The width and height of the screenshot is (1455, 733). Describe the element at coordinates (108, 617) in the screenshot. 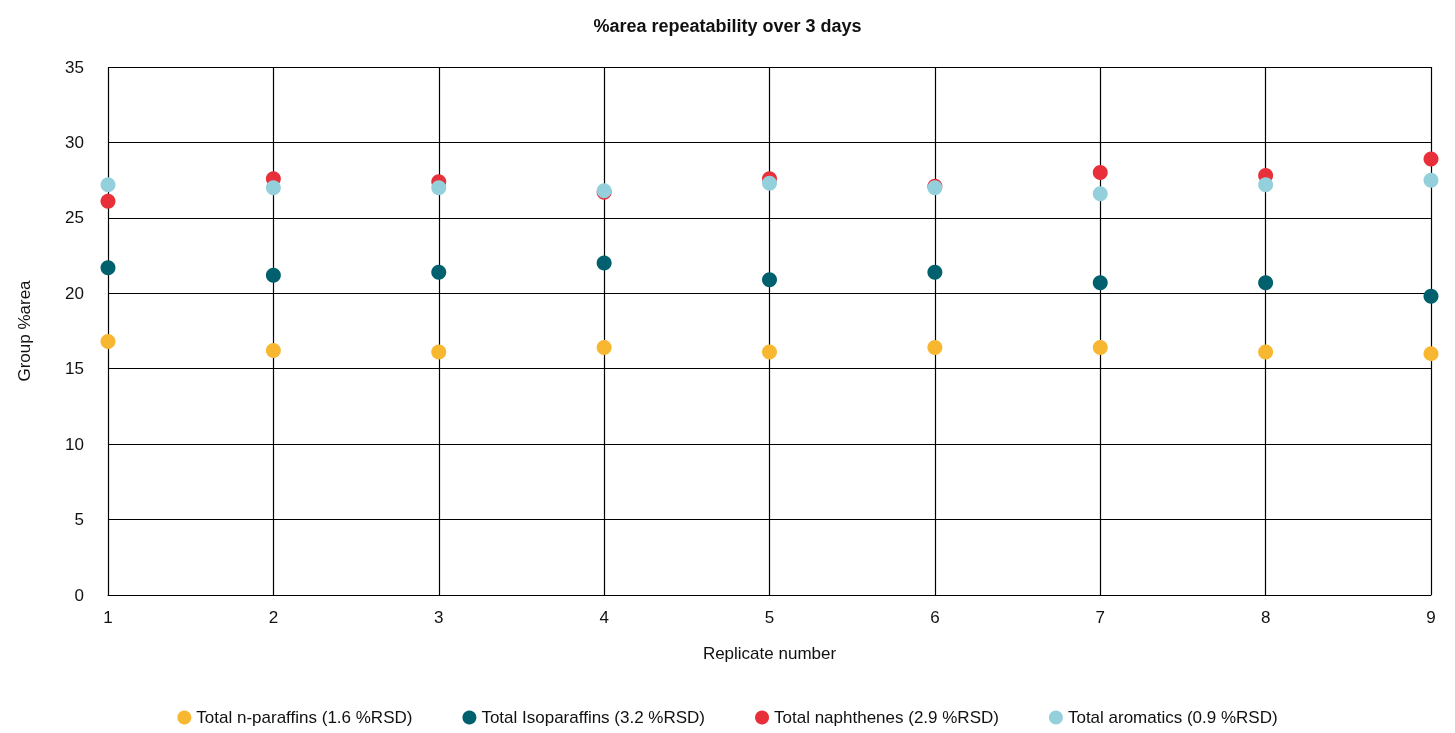

I see `x-tick-label: 1` at that location.